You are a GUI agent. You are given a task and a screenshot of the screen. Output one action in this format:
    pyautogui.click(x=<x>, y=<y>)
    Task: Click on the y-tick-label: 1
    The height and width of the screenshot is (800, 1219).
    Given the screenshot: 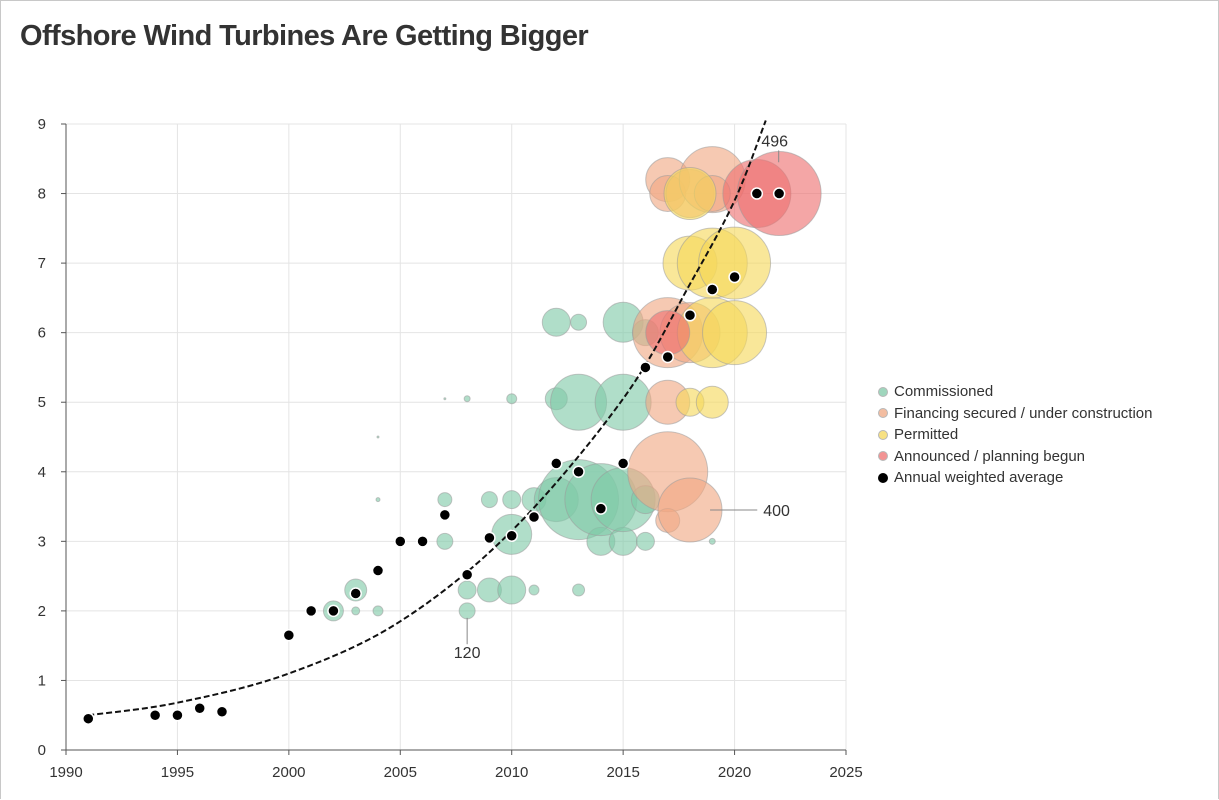 What is the action you would take?
    pyautogui.click(x=42, y=680)
    